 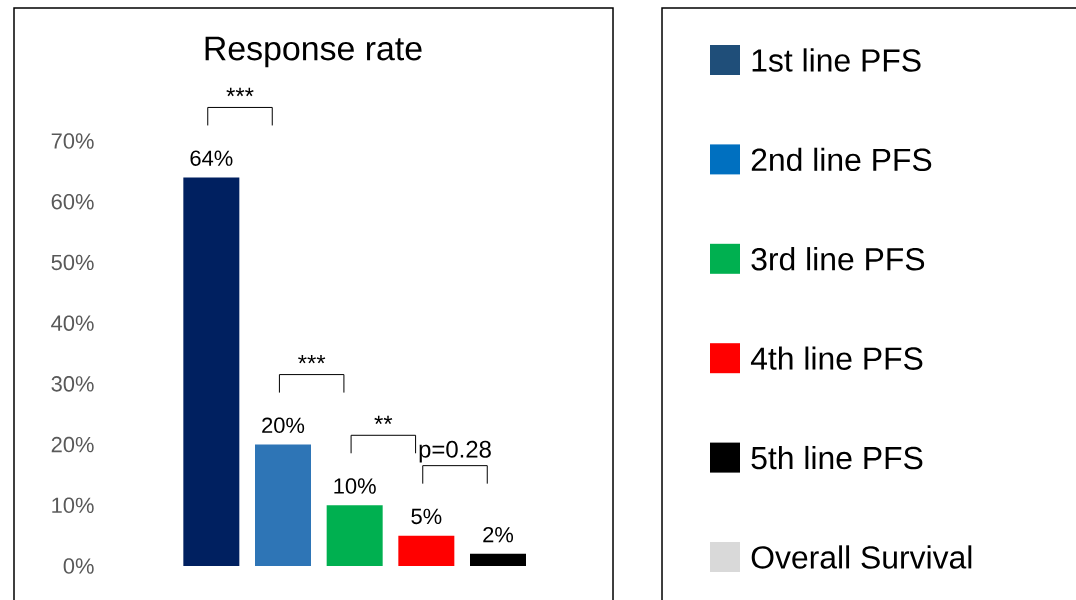 What do you see at coordinates (861, 557) in the screenshot?
I see `text: Overall Survival` at bounding box center [861, 557].